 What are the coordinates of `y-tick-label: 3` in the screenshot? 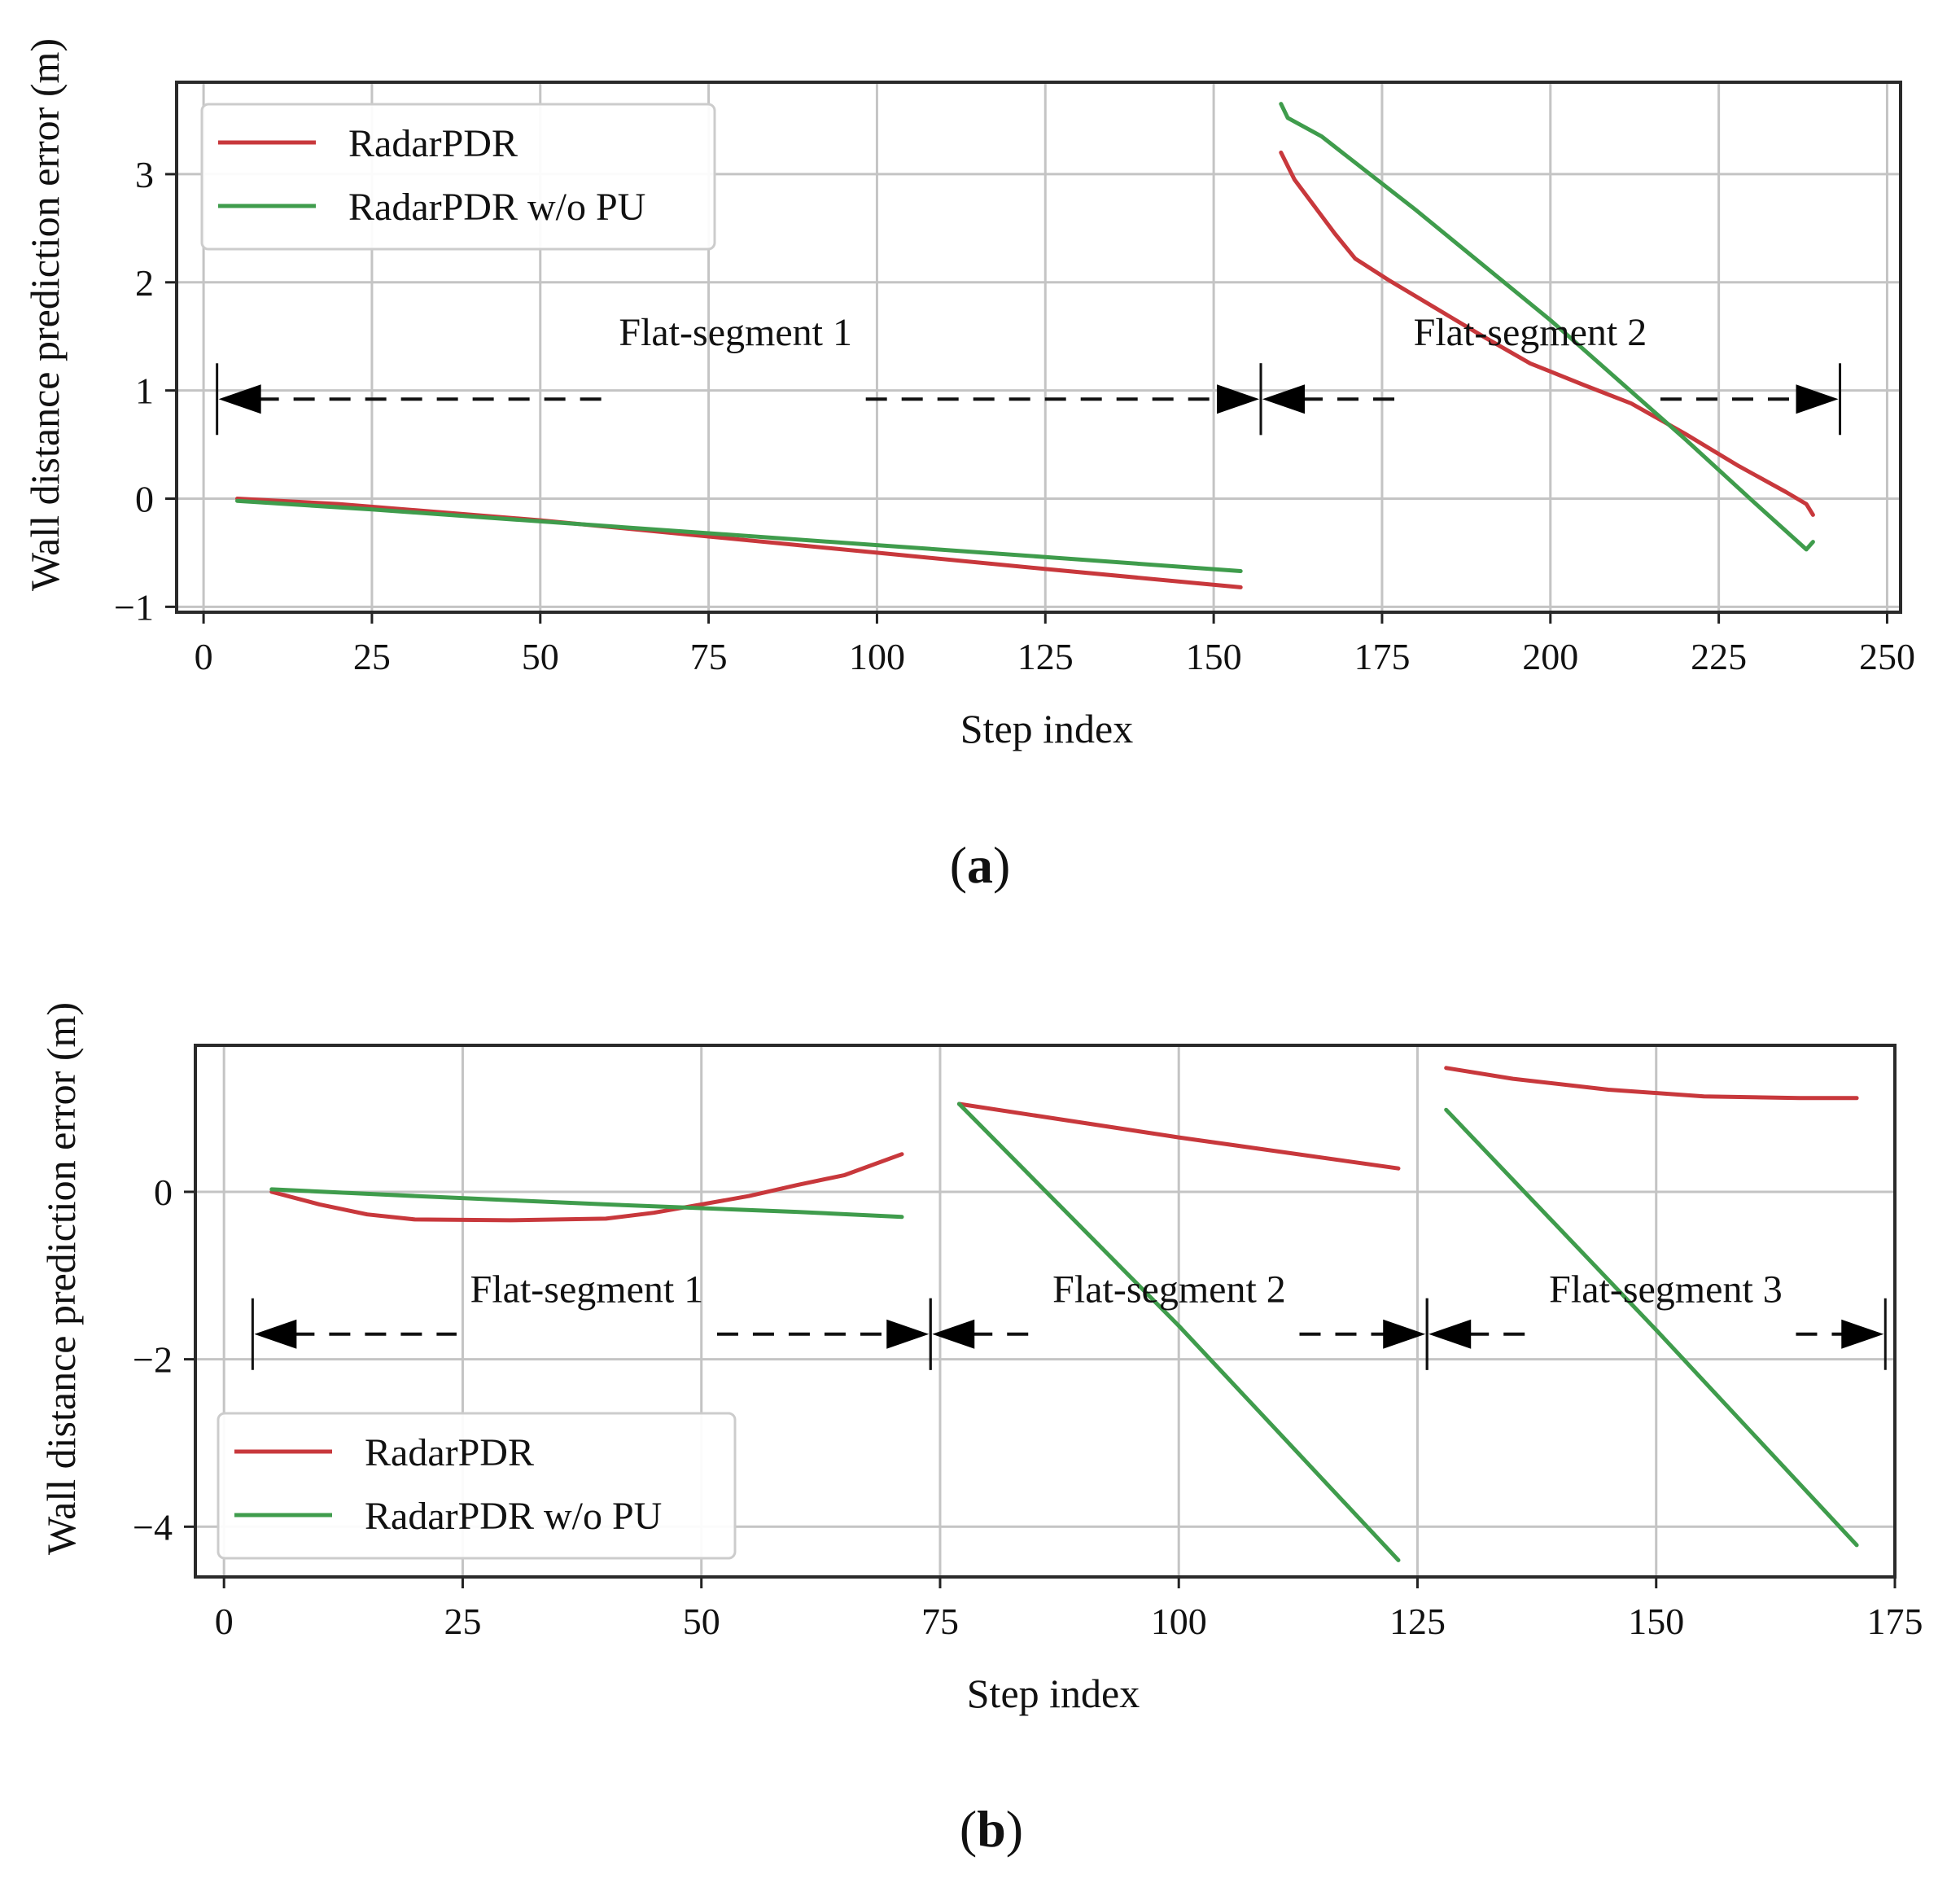 It's located at (144, 174).